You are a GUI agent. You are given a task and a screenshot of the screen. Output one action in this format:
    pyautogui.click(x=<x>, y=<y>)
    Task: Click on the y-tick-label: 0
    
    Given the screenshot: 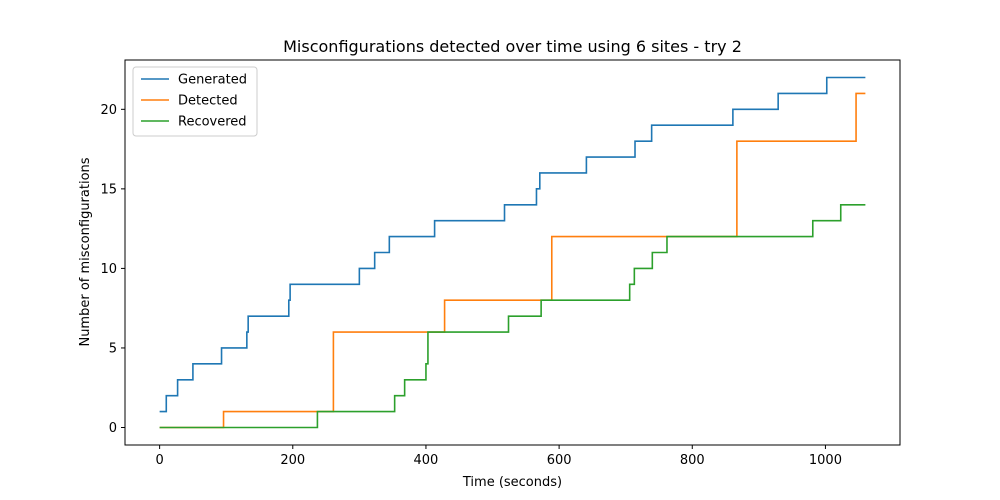 What is the action you would take?
    pyautogui.click(x=113, y=428)
    